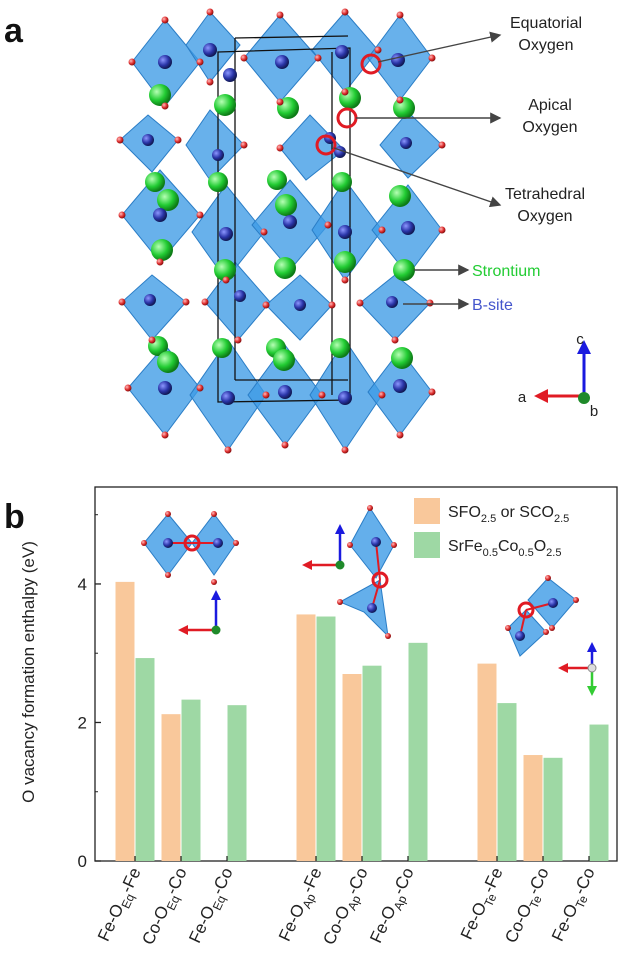  I want to click on apical-label-line2: Oxygen, so click(549, 127).